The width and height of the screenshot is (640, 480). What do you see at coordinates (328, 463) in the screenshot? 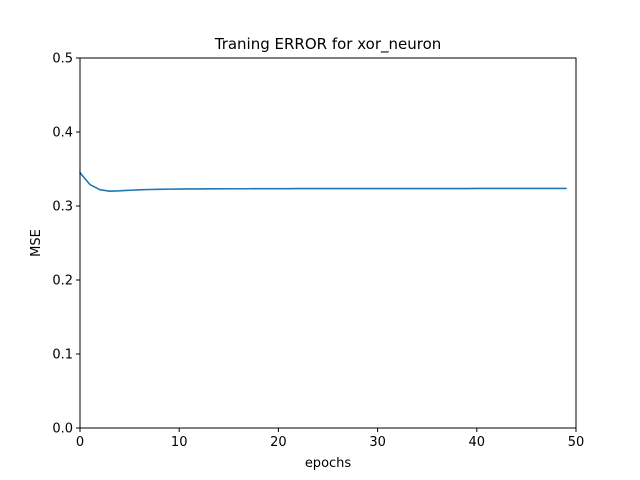
I see `x-axis-label: epochs` at bounding box center [328, 463].